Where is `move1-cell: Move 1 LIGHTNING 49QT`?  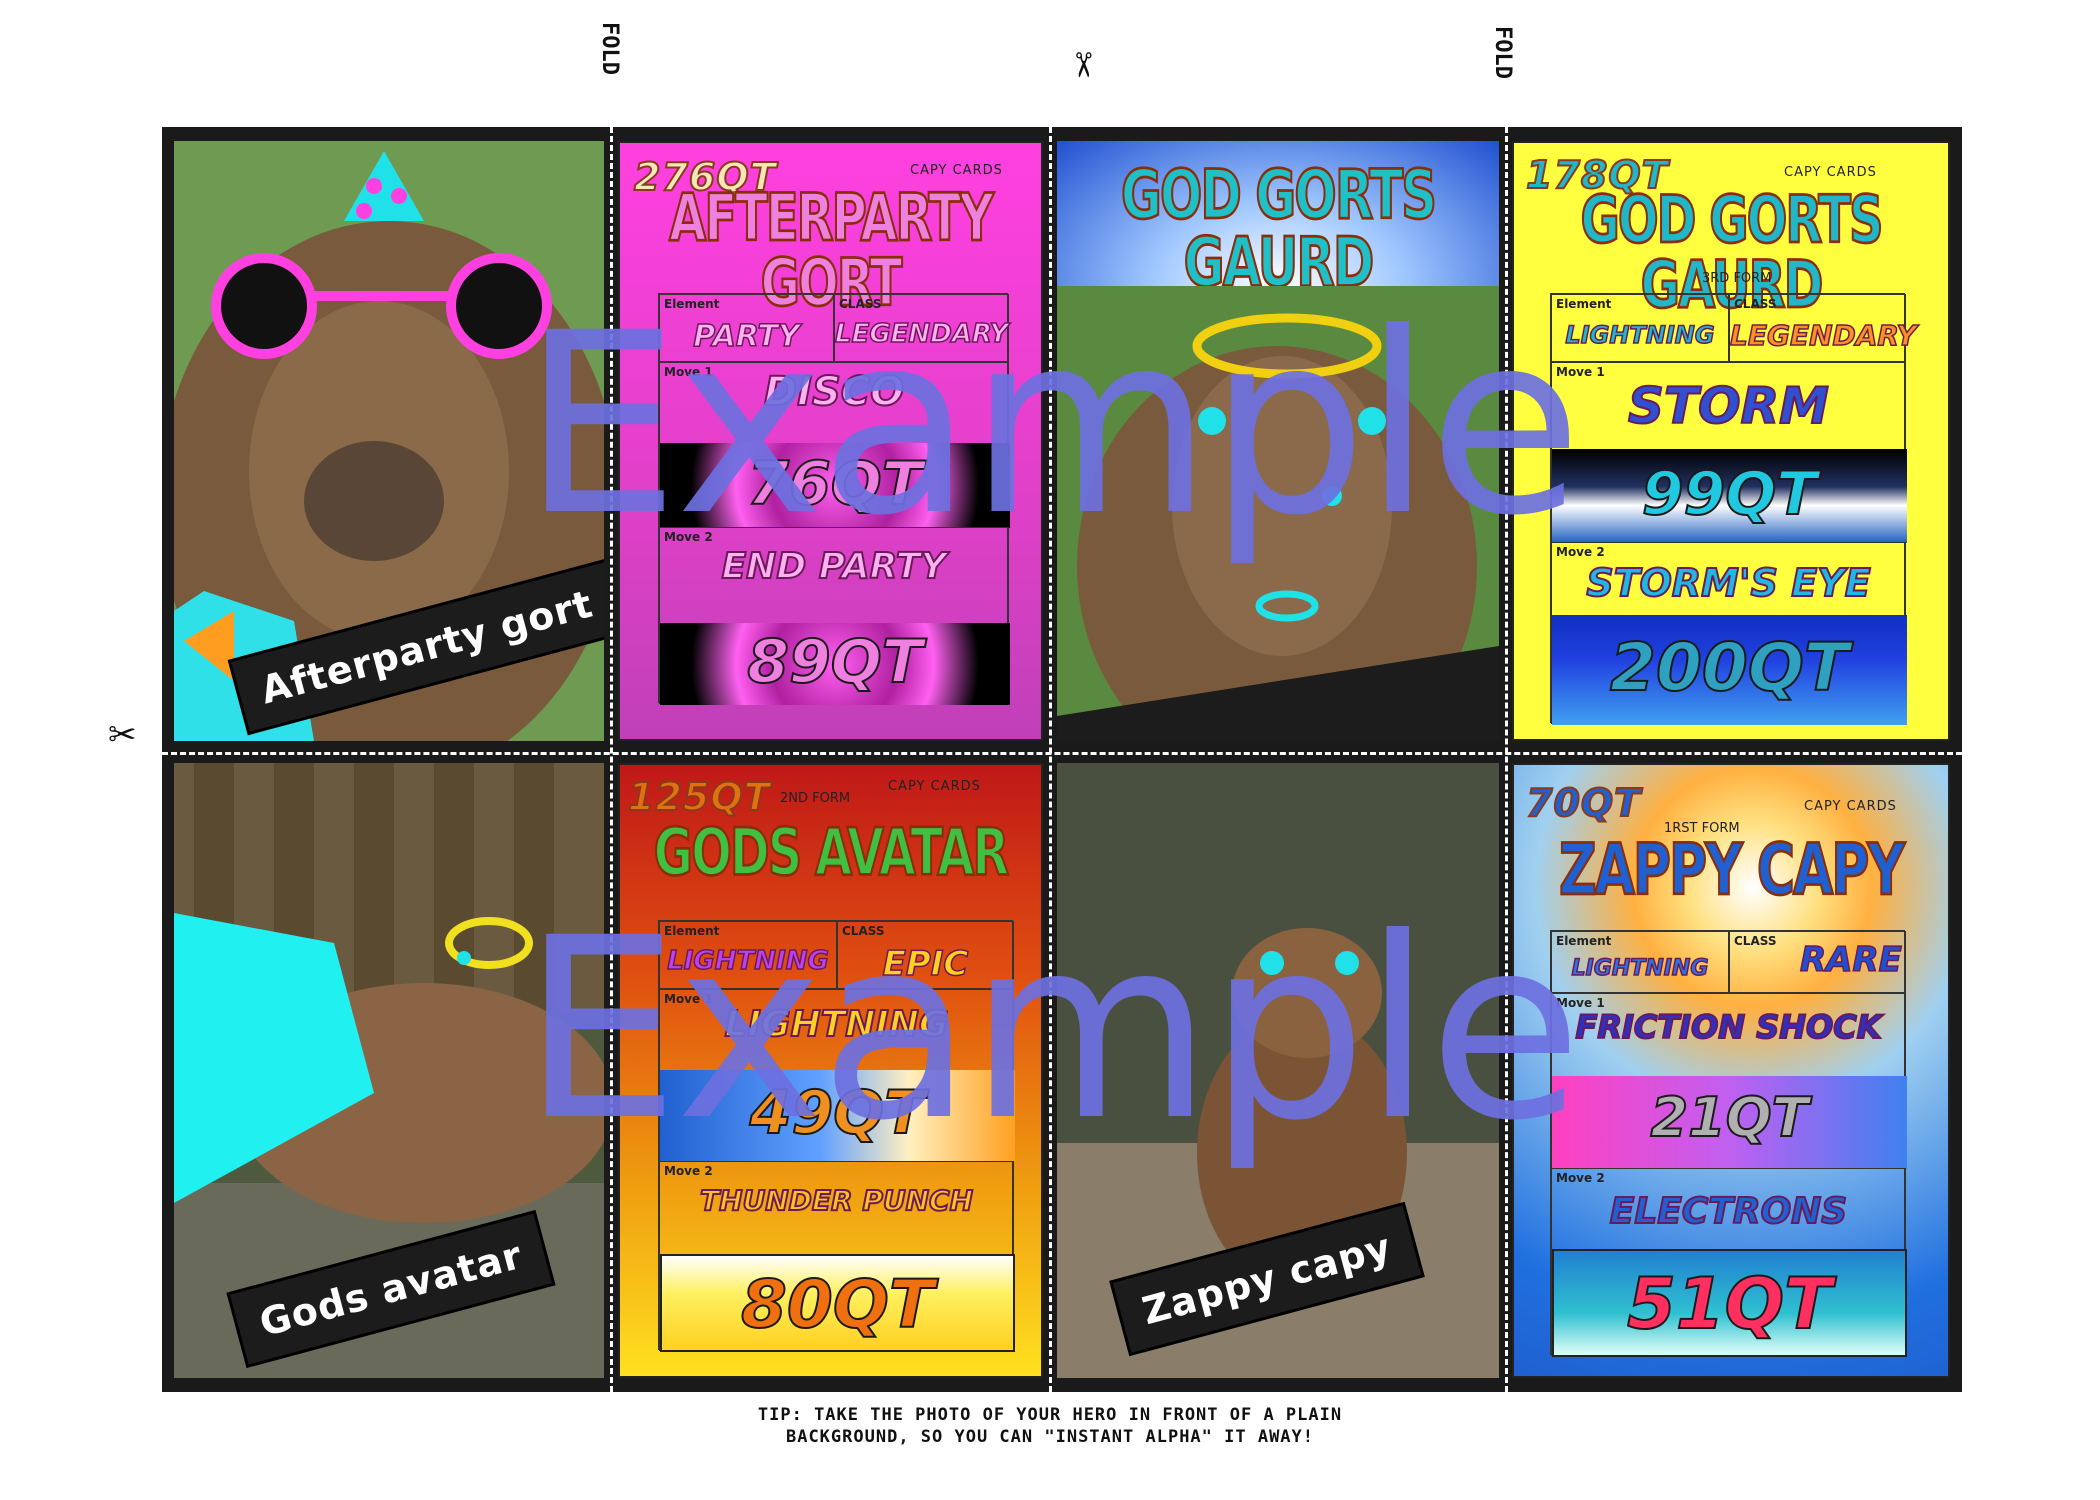 move1-cell: Move 1 LIGHTNING 49QT is located at coordinates (837, 1075).